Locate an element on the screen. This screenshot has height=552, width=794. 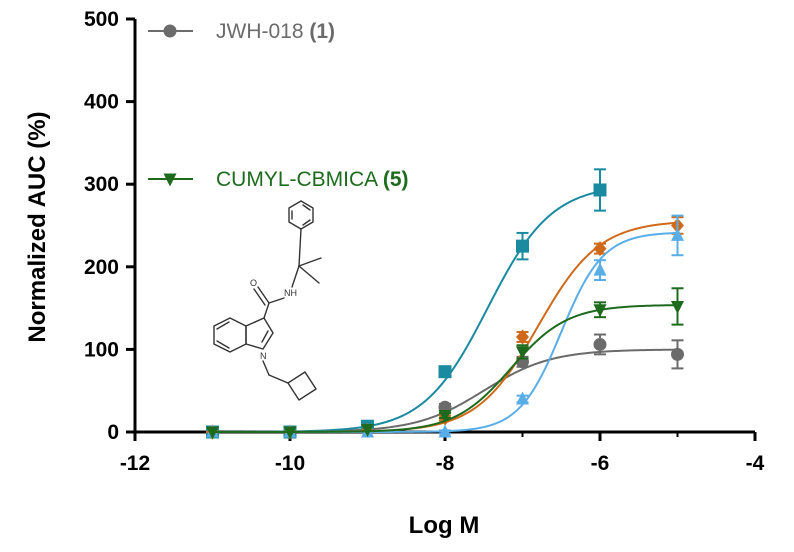
legend-label: JWH-018 (1) is located at coordinates (275, 31).